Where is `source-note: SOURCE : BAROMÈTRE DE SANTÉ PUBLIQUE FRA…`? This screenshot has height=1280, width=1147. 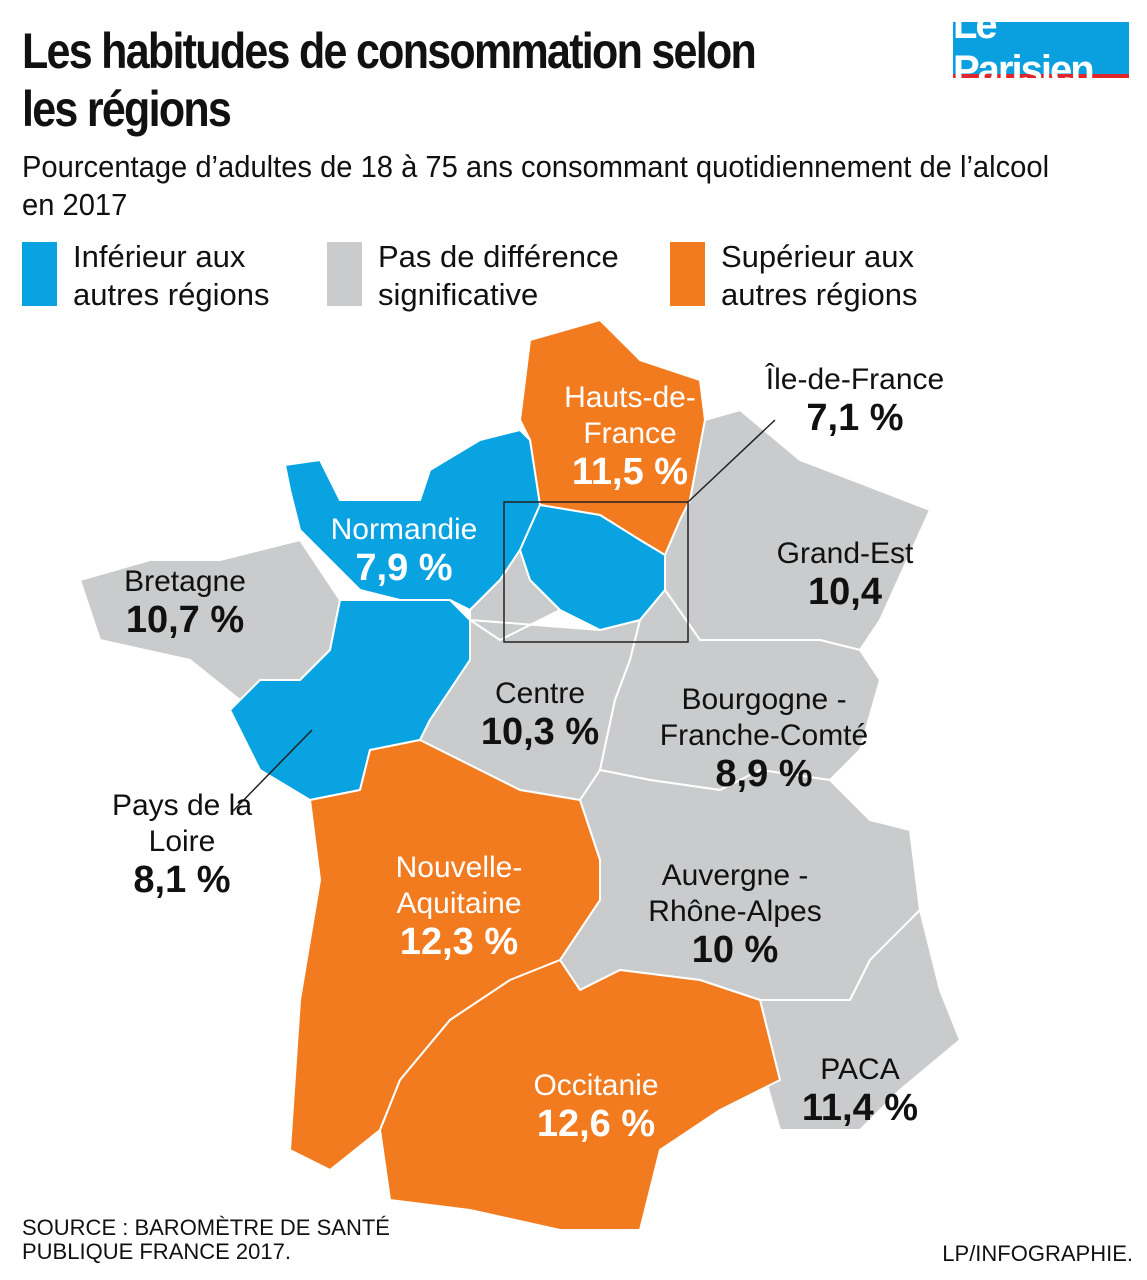
source-note: SOURCE : BAROMÈTRE DE SANTÉ PUBLIQUE FRA… is located at coordinates (206, 1239).